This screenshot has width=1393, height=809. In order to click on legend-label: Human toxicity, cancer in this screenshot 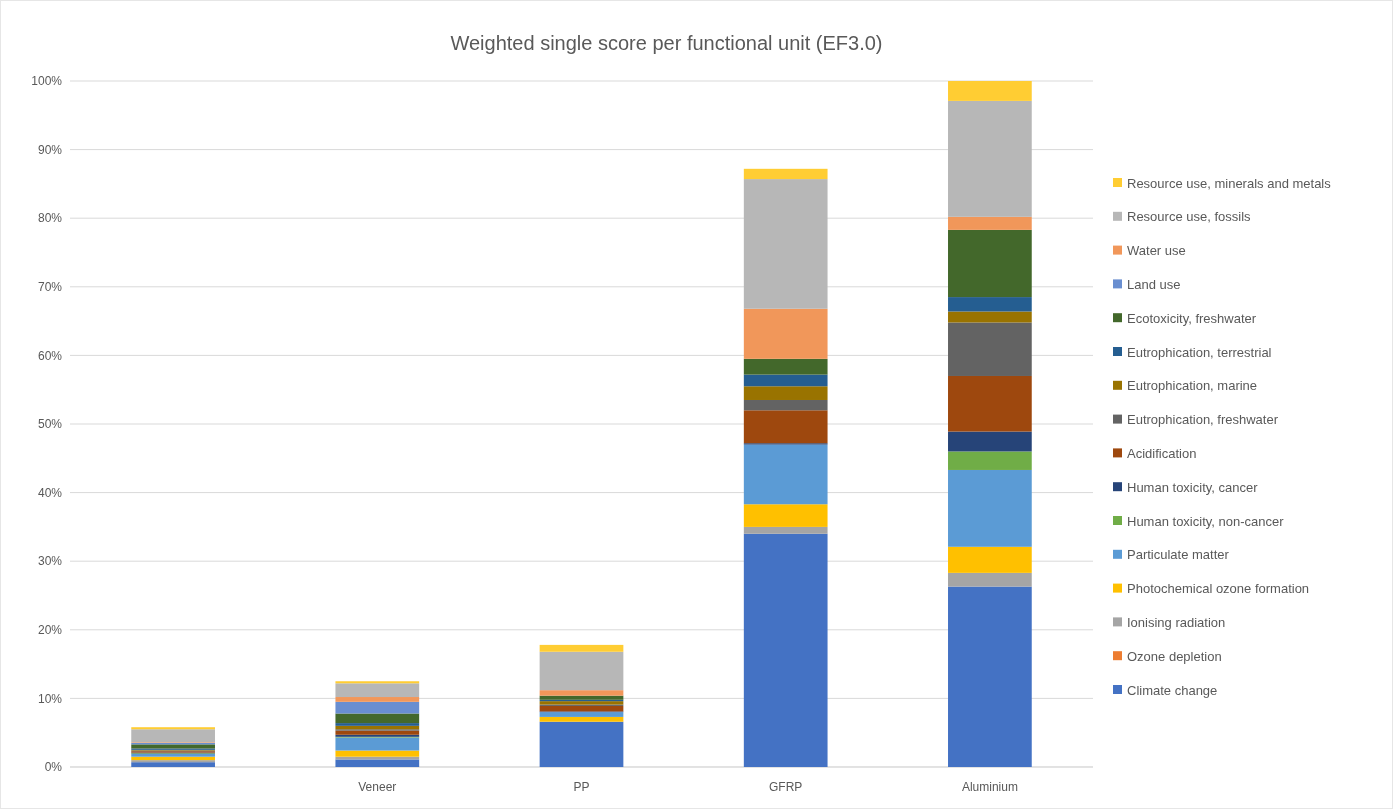, I will do `click(1193, 487)`.